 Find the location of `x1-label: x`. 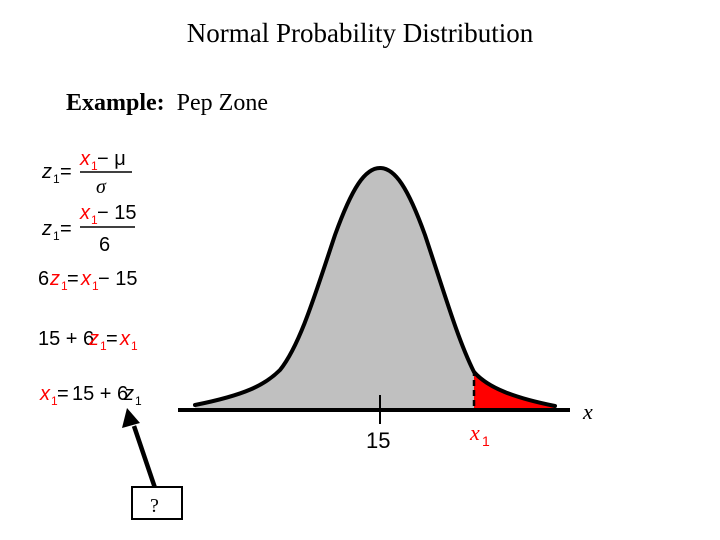

x1-label: x is located at coordinates (474, 432).